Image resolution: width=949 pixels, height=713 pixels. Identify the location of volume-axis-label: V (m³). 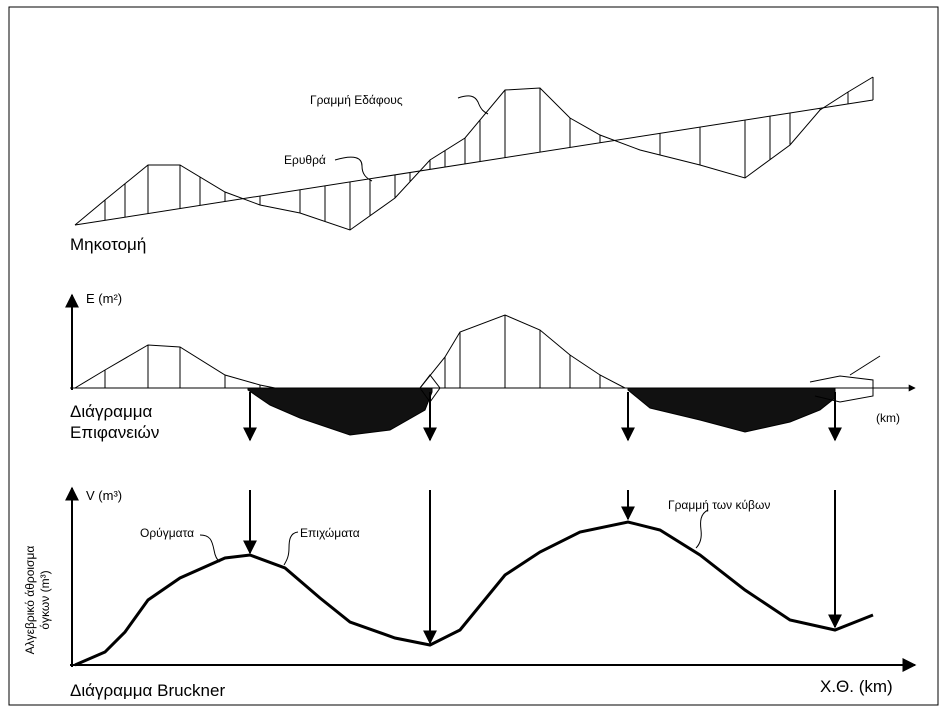
(104, 495).